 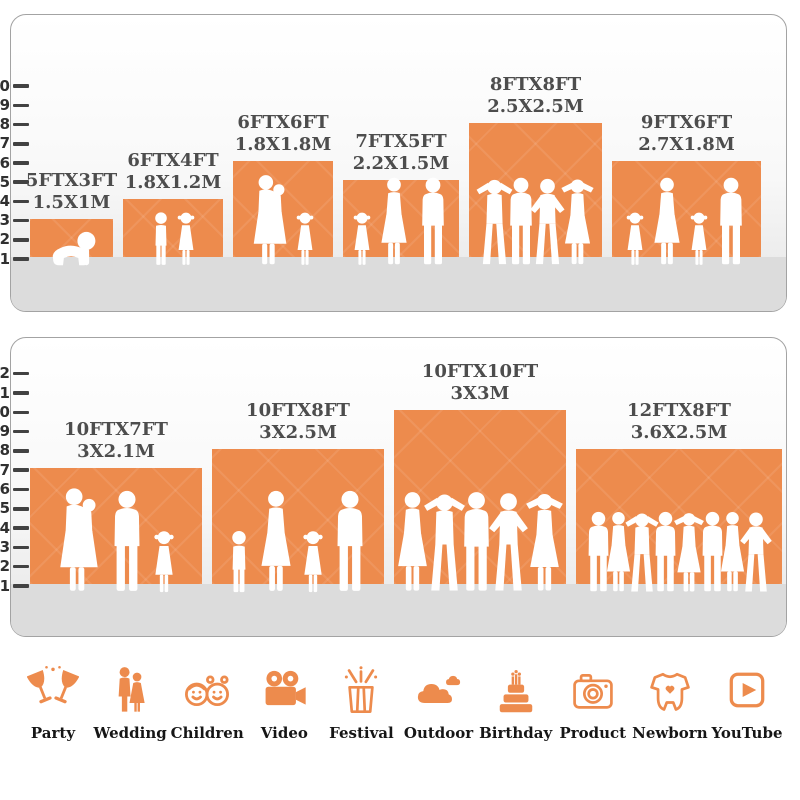 I want to click on ruler-mark-4: 4, so click(x=14, y=201).